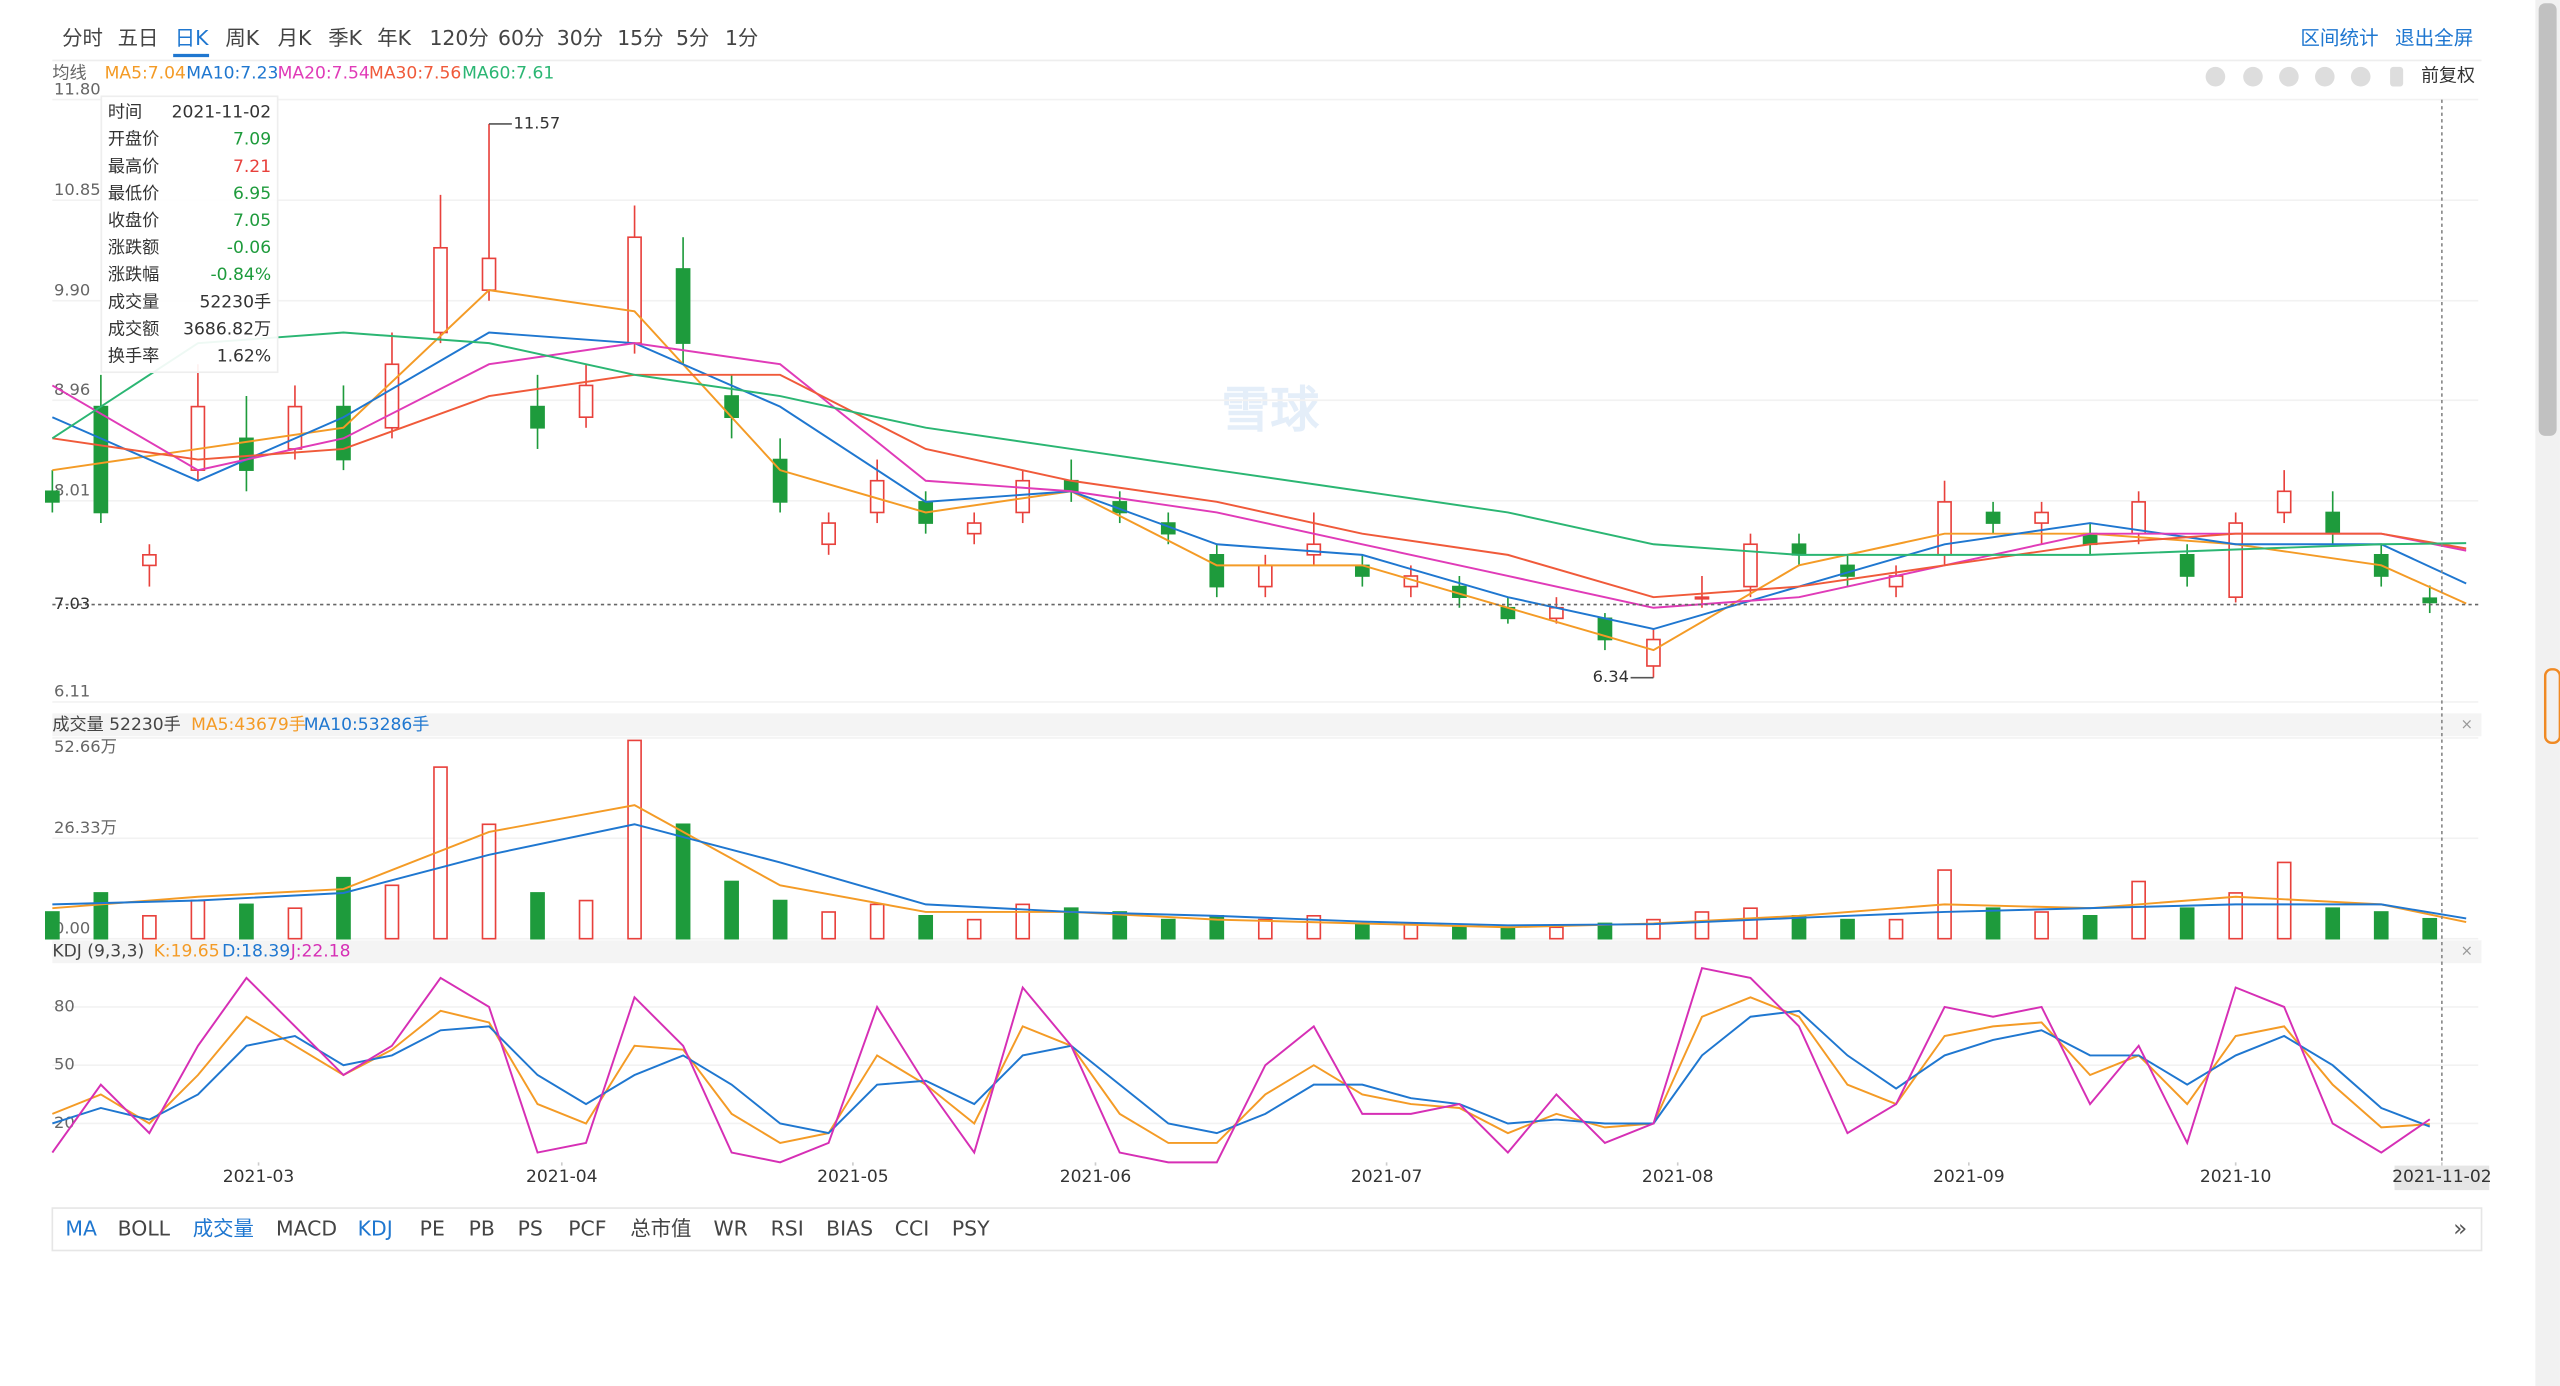 The width and height of the screenshot is (2560, 1386). I want to click on indicator-tab: 成交量, so click(223, 1228).